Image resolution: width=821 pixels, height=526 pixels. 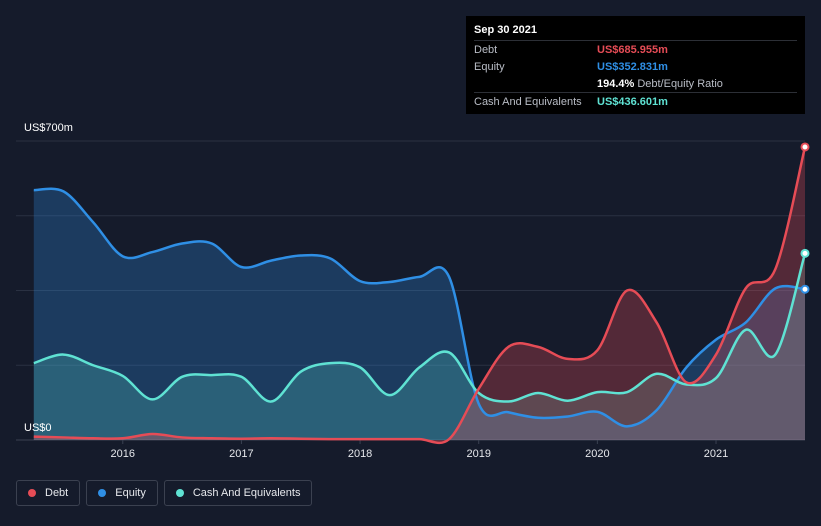 What do you see at coordinates (486, 49) in the screenshot?
I see `tooltip-debt-label: Debt` at bounding box center [486, 49].